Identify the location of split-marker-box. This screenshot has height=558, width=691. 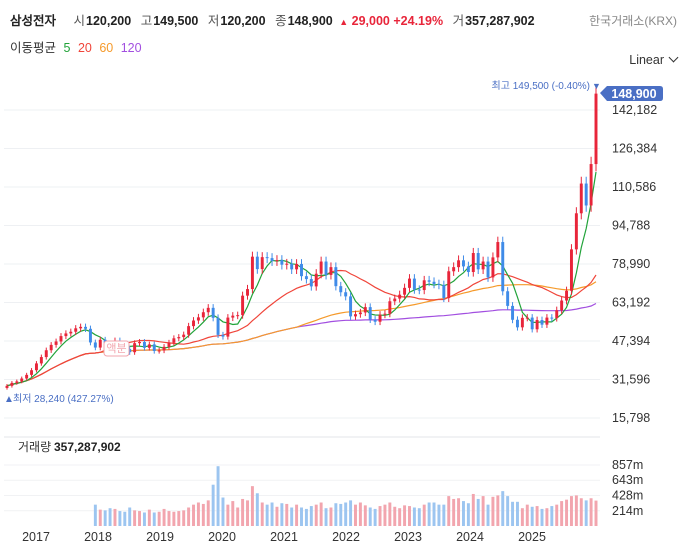
(116, 348).